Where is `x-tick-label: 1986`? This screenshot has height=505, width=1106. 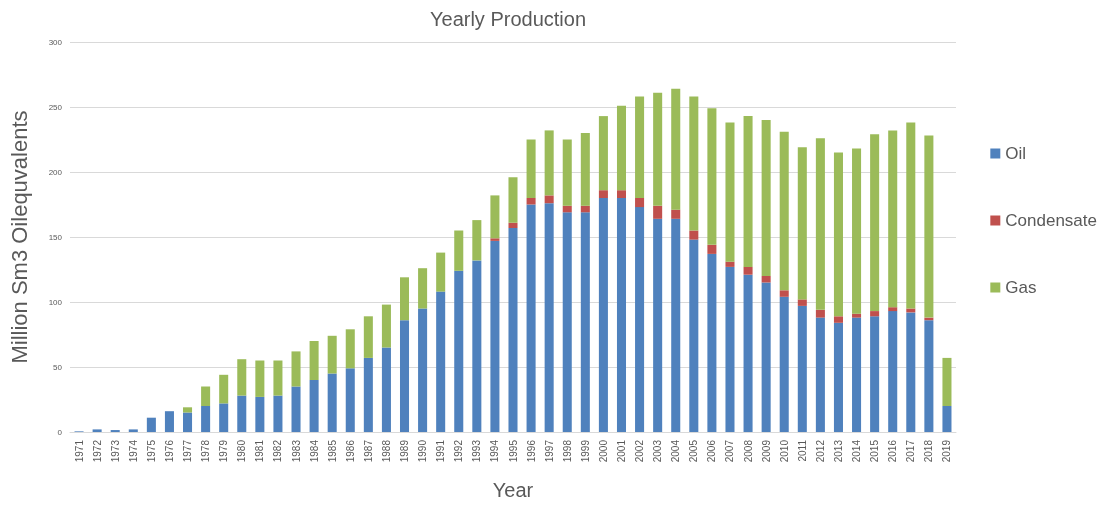 x-tick-label: 1986 is located at coordinates (350, 451).